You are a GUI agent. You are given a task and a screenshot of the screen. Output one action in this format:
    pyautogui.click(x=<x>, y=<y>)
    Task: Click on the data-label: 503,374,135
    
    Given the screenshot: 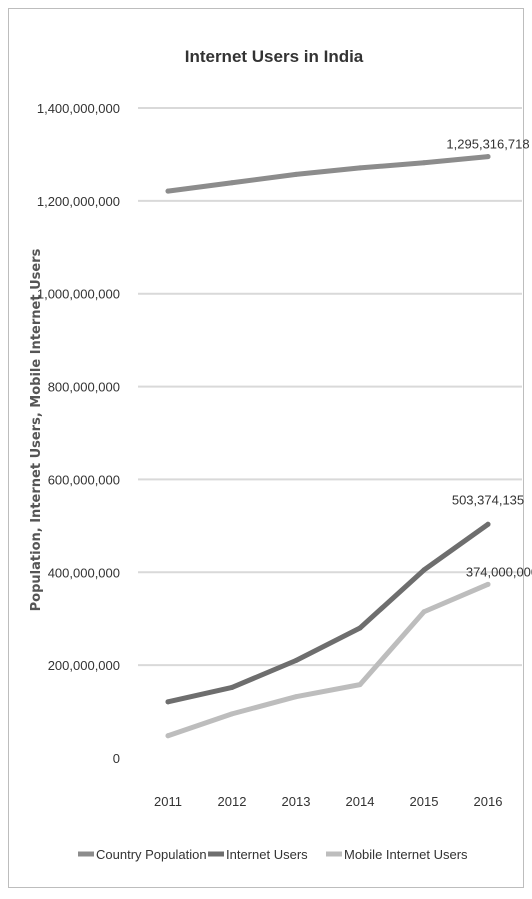 What is the action you would take?
    pyautogui.click(x=488, y=499)
    